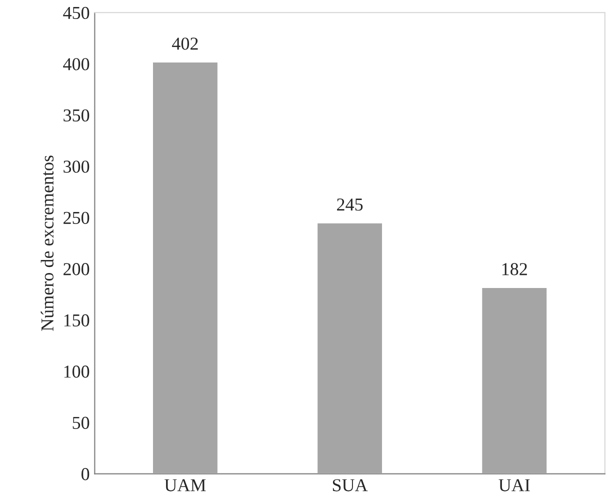 Image resolution: width=611 pixels, height=504 pixels. I want to click on y-tick-label: 50, so click(81, 422).